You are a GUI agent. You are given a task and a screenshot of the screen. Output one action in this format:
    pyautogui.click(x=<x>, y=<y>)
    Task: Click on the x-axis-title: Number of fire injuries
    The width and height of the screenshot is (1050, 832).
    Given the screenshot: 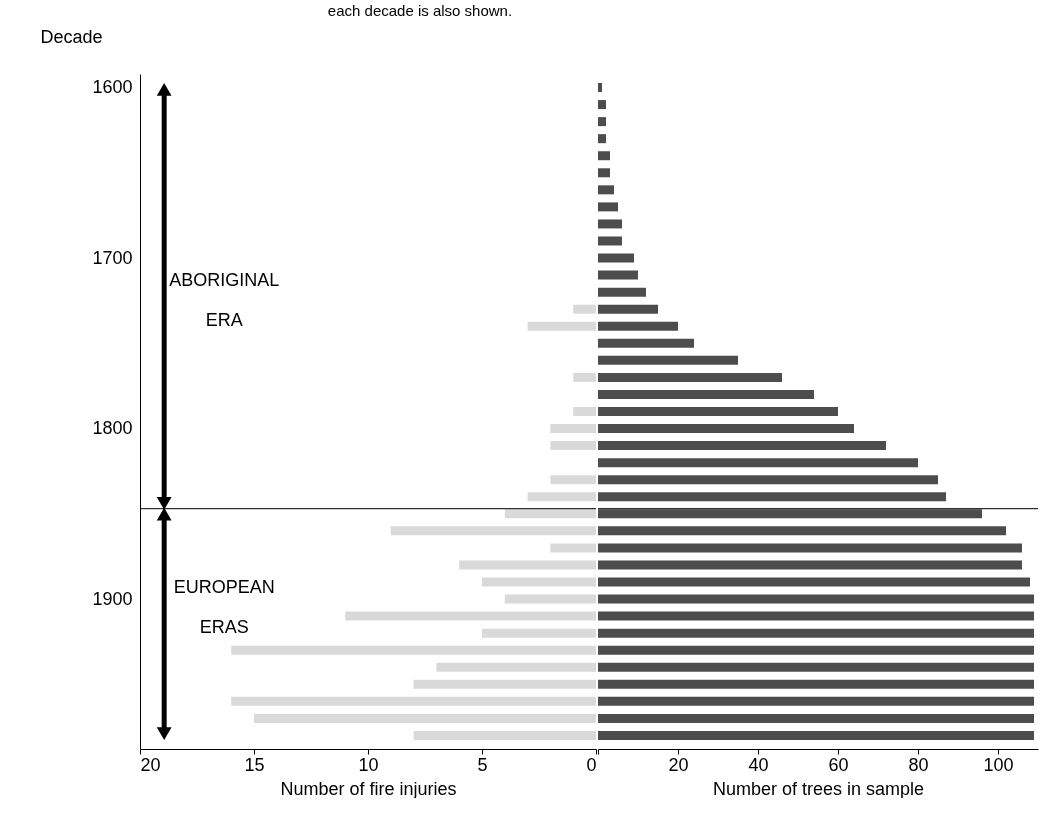 What is the action you would take?
    pyautogui.click(x=368, y=788)
    